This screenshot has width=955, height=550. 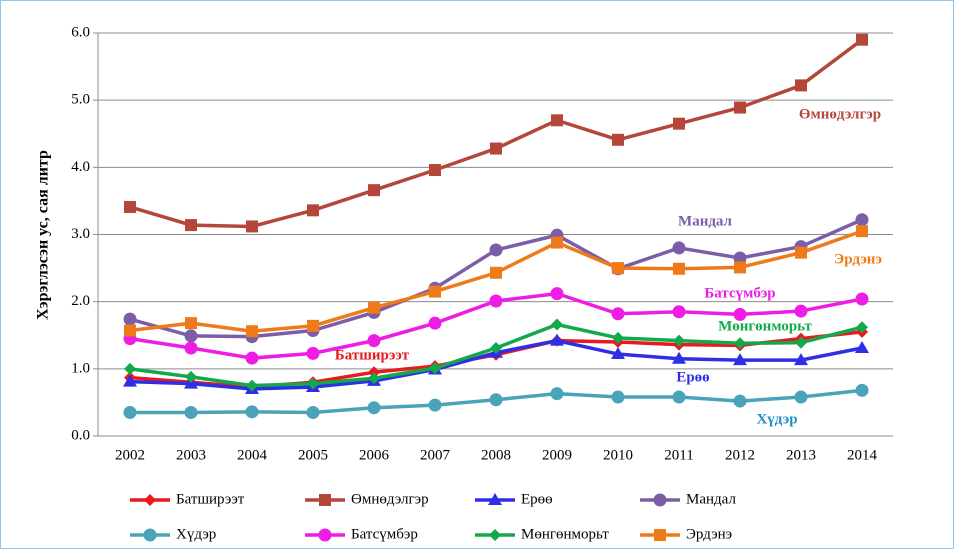 What do you see at coordinates (765, 326) in the screenshot?
I see `annotation: Мөнгөнморьт` at bounding box center [765, 326].